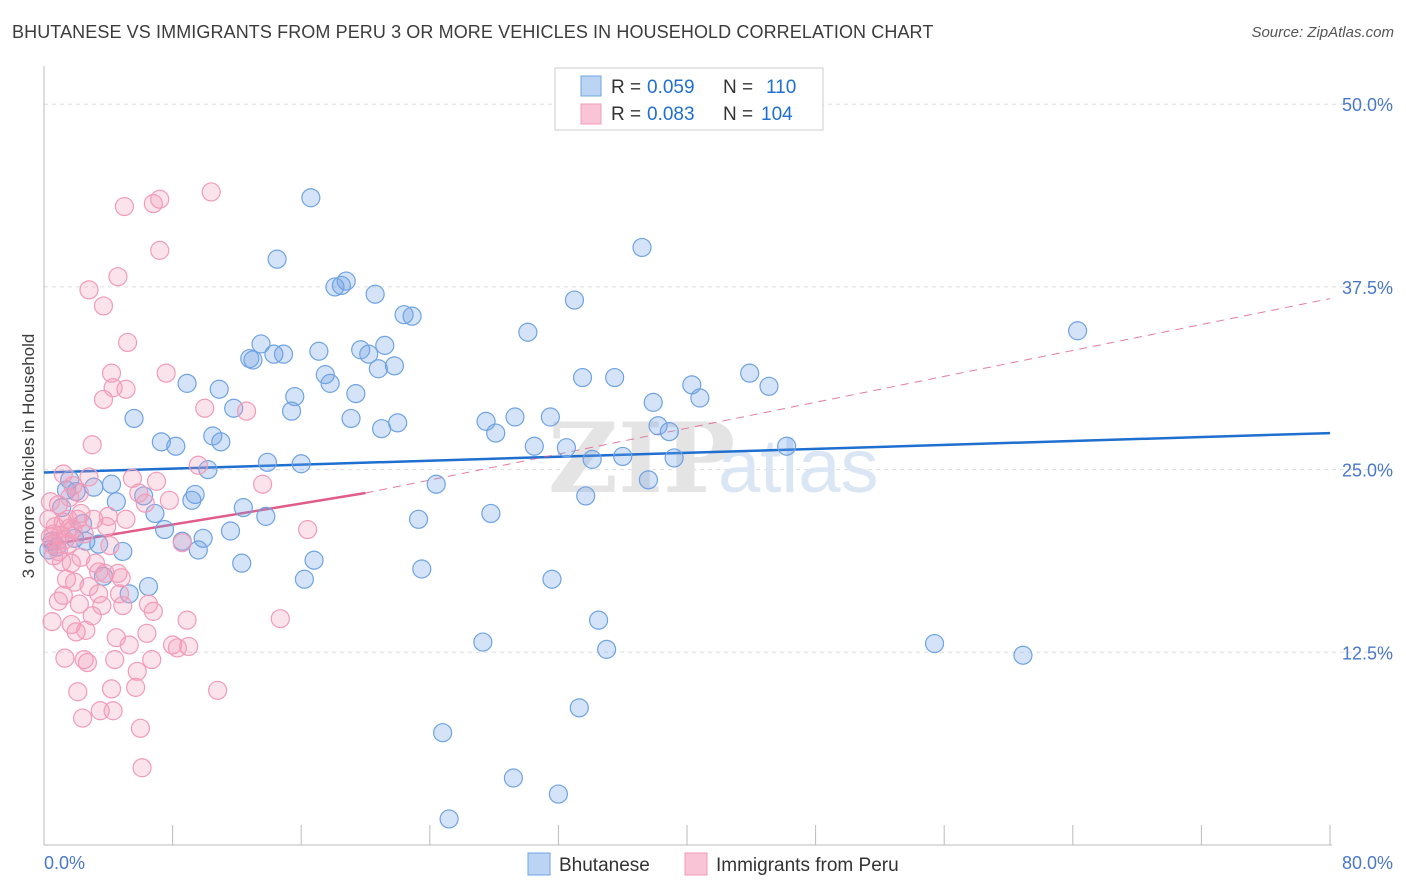 This screenshot has width=1406, height=892. Describe the element at coordinates (591, 114) in the screenshot. I see `legend-swatch-pink` at that location.